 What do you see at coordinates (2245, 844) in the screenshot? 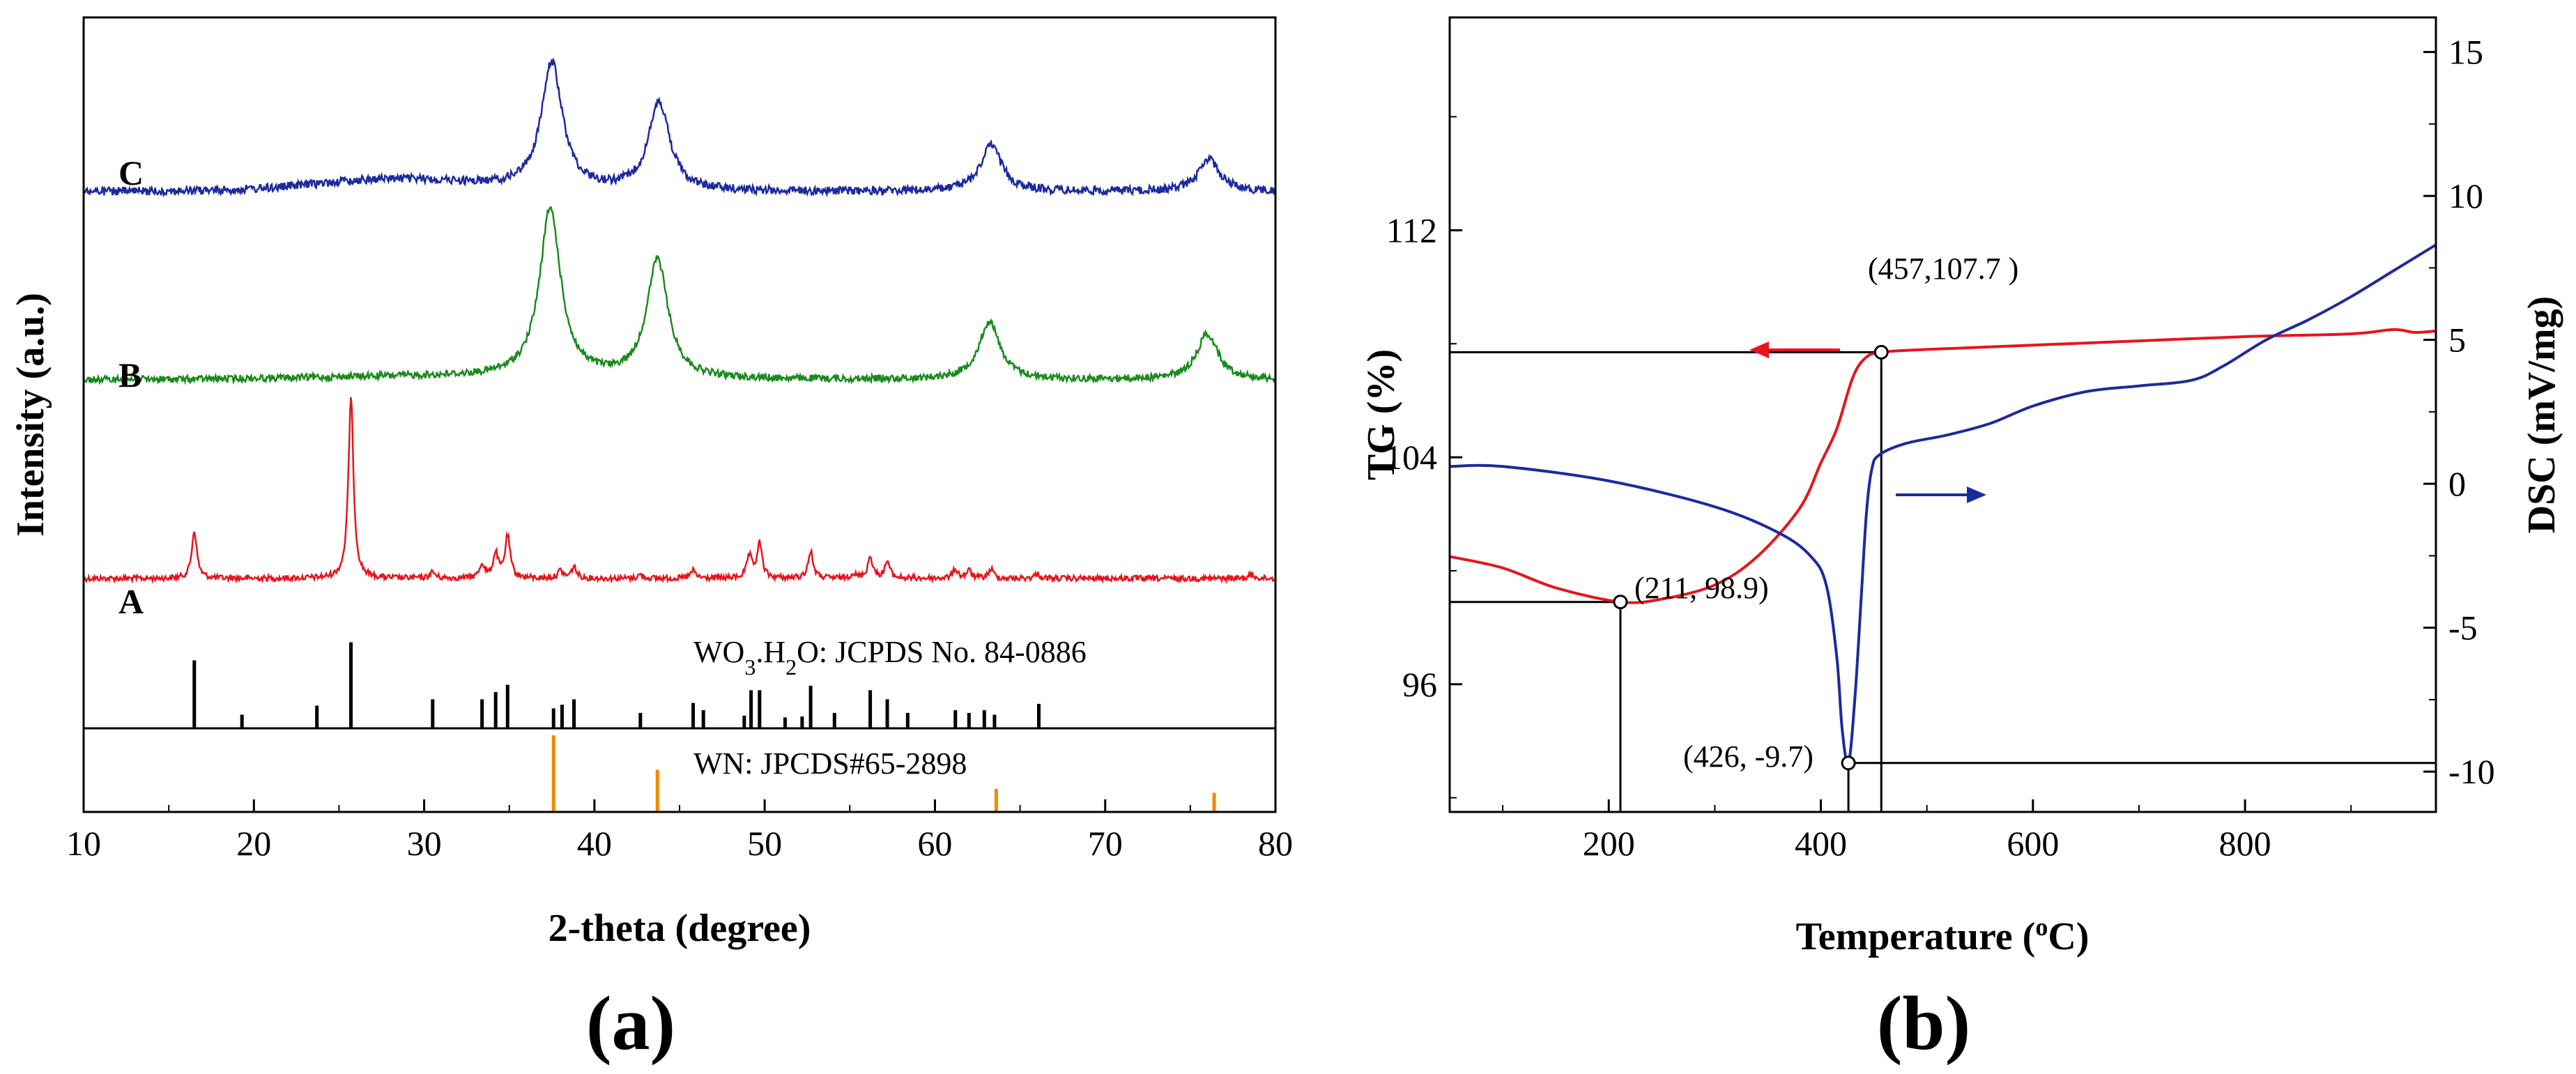
I see `x-tick-label-b: 800` at bounding box center [2245, 844].